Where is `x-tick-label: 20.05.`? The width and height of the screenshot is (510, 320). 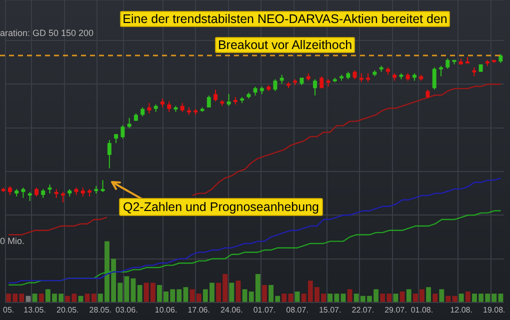 x-tick-label: 20.05. is located at coordinates (67, 309).